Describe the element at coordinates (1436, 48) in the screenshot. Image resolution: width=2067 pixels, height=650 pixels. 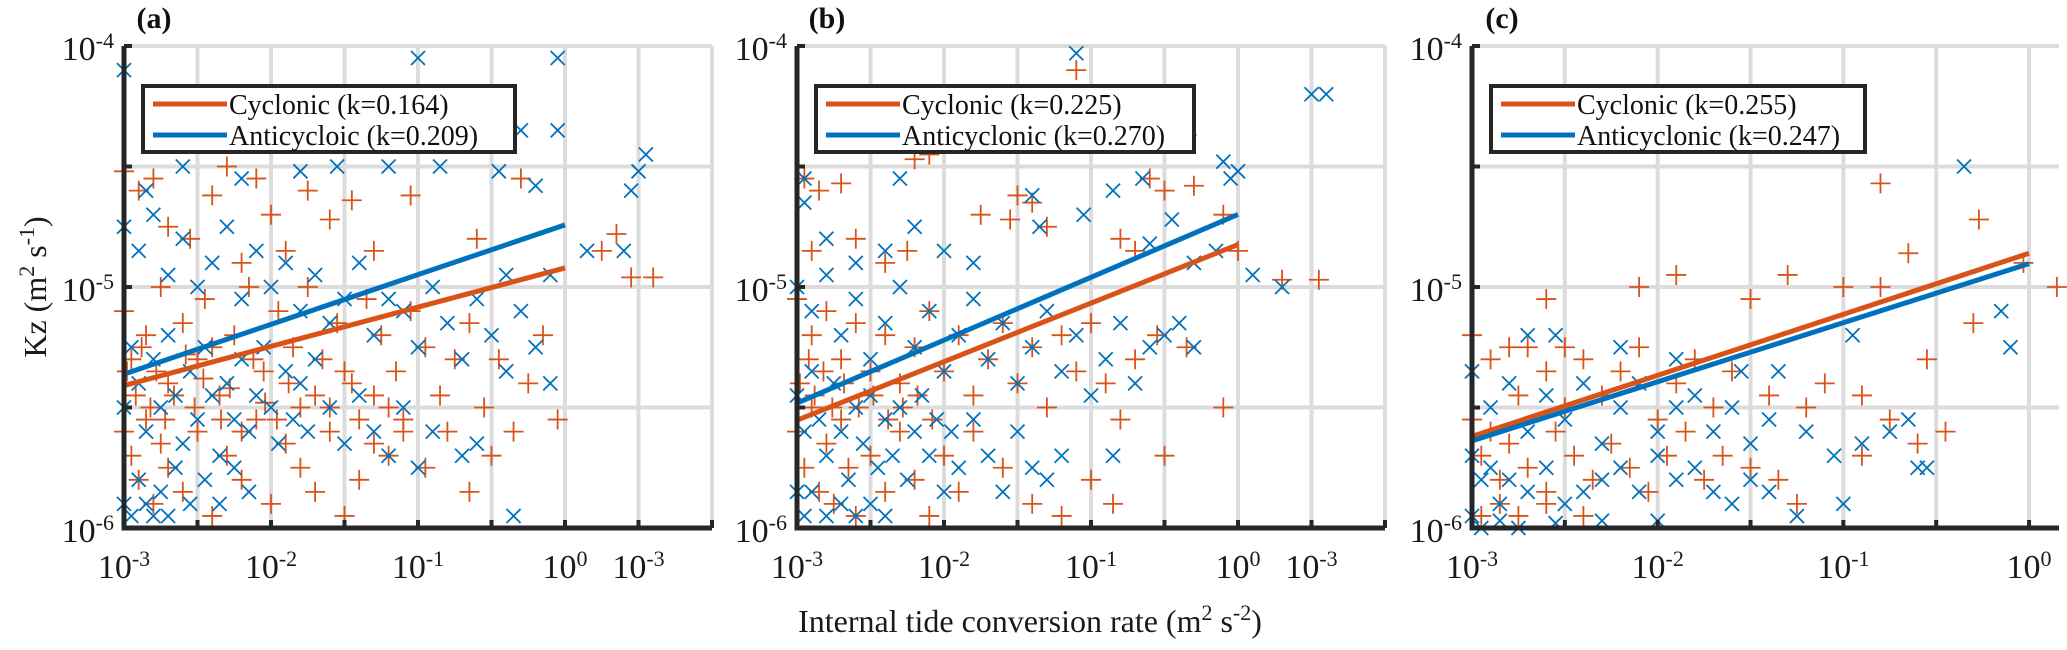
I see `y-tick-label: 10-4` at that location.